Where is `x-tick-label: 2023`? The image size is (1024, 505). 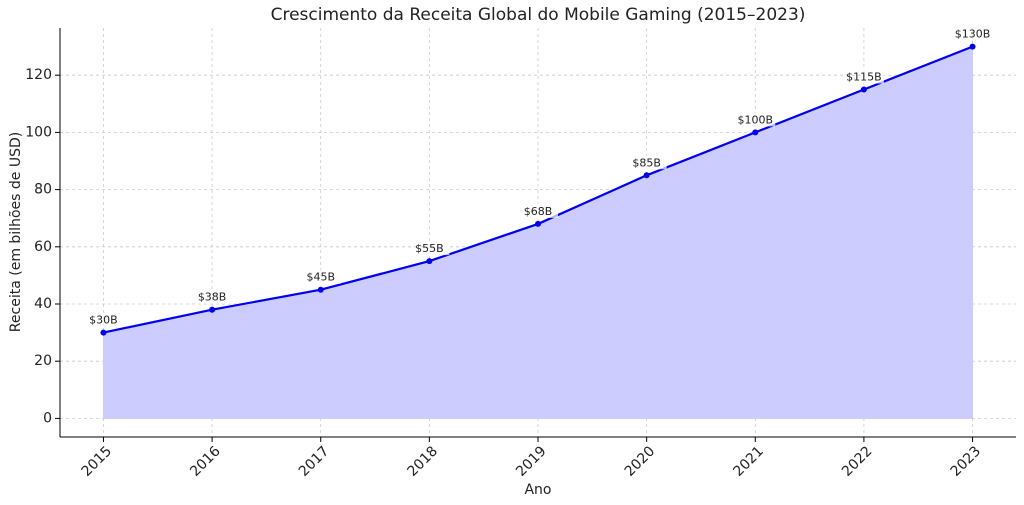 x-tick-label: 2023 is located at coordinates (966, 461).